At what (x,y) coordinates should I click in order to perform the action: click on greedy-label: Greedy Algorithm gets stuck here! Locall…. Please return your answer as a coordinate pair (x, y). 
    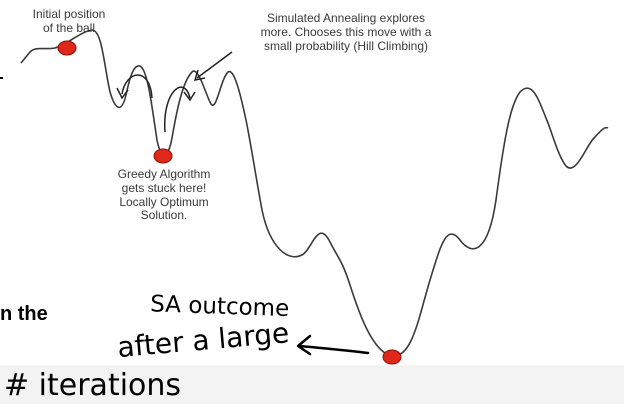
    Looking at the image, I should click on (164, 195).